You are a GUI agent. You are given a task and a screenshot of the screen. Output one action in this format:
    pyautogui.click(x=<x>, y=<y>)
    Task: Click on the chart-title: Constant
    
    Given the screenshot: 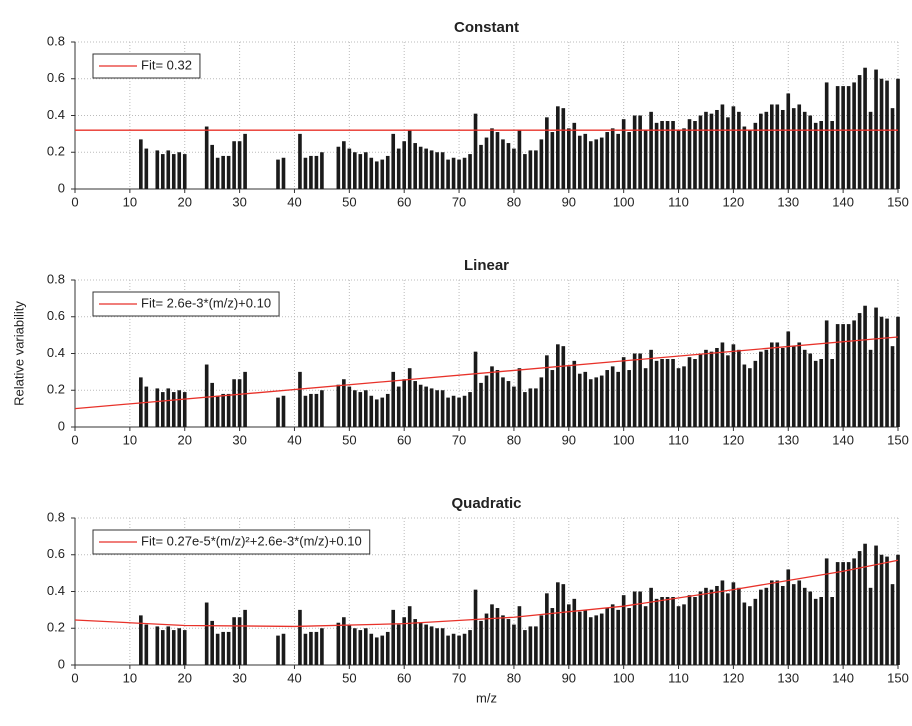 What is the action you would take?
    pyautogui.click(x=486, y=27)
    